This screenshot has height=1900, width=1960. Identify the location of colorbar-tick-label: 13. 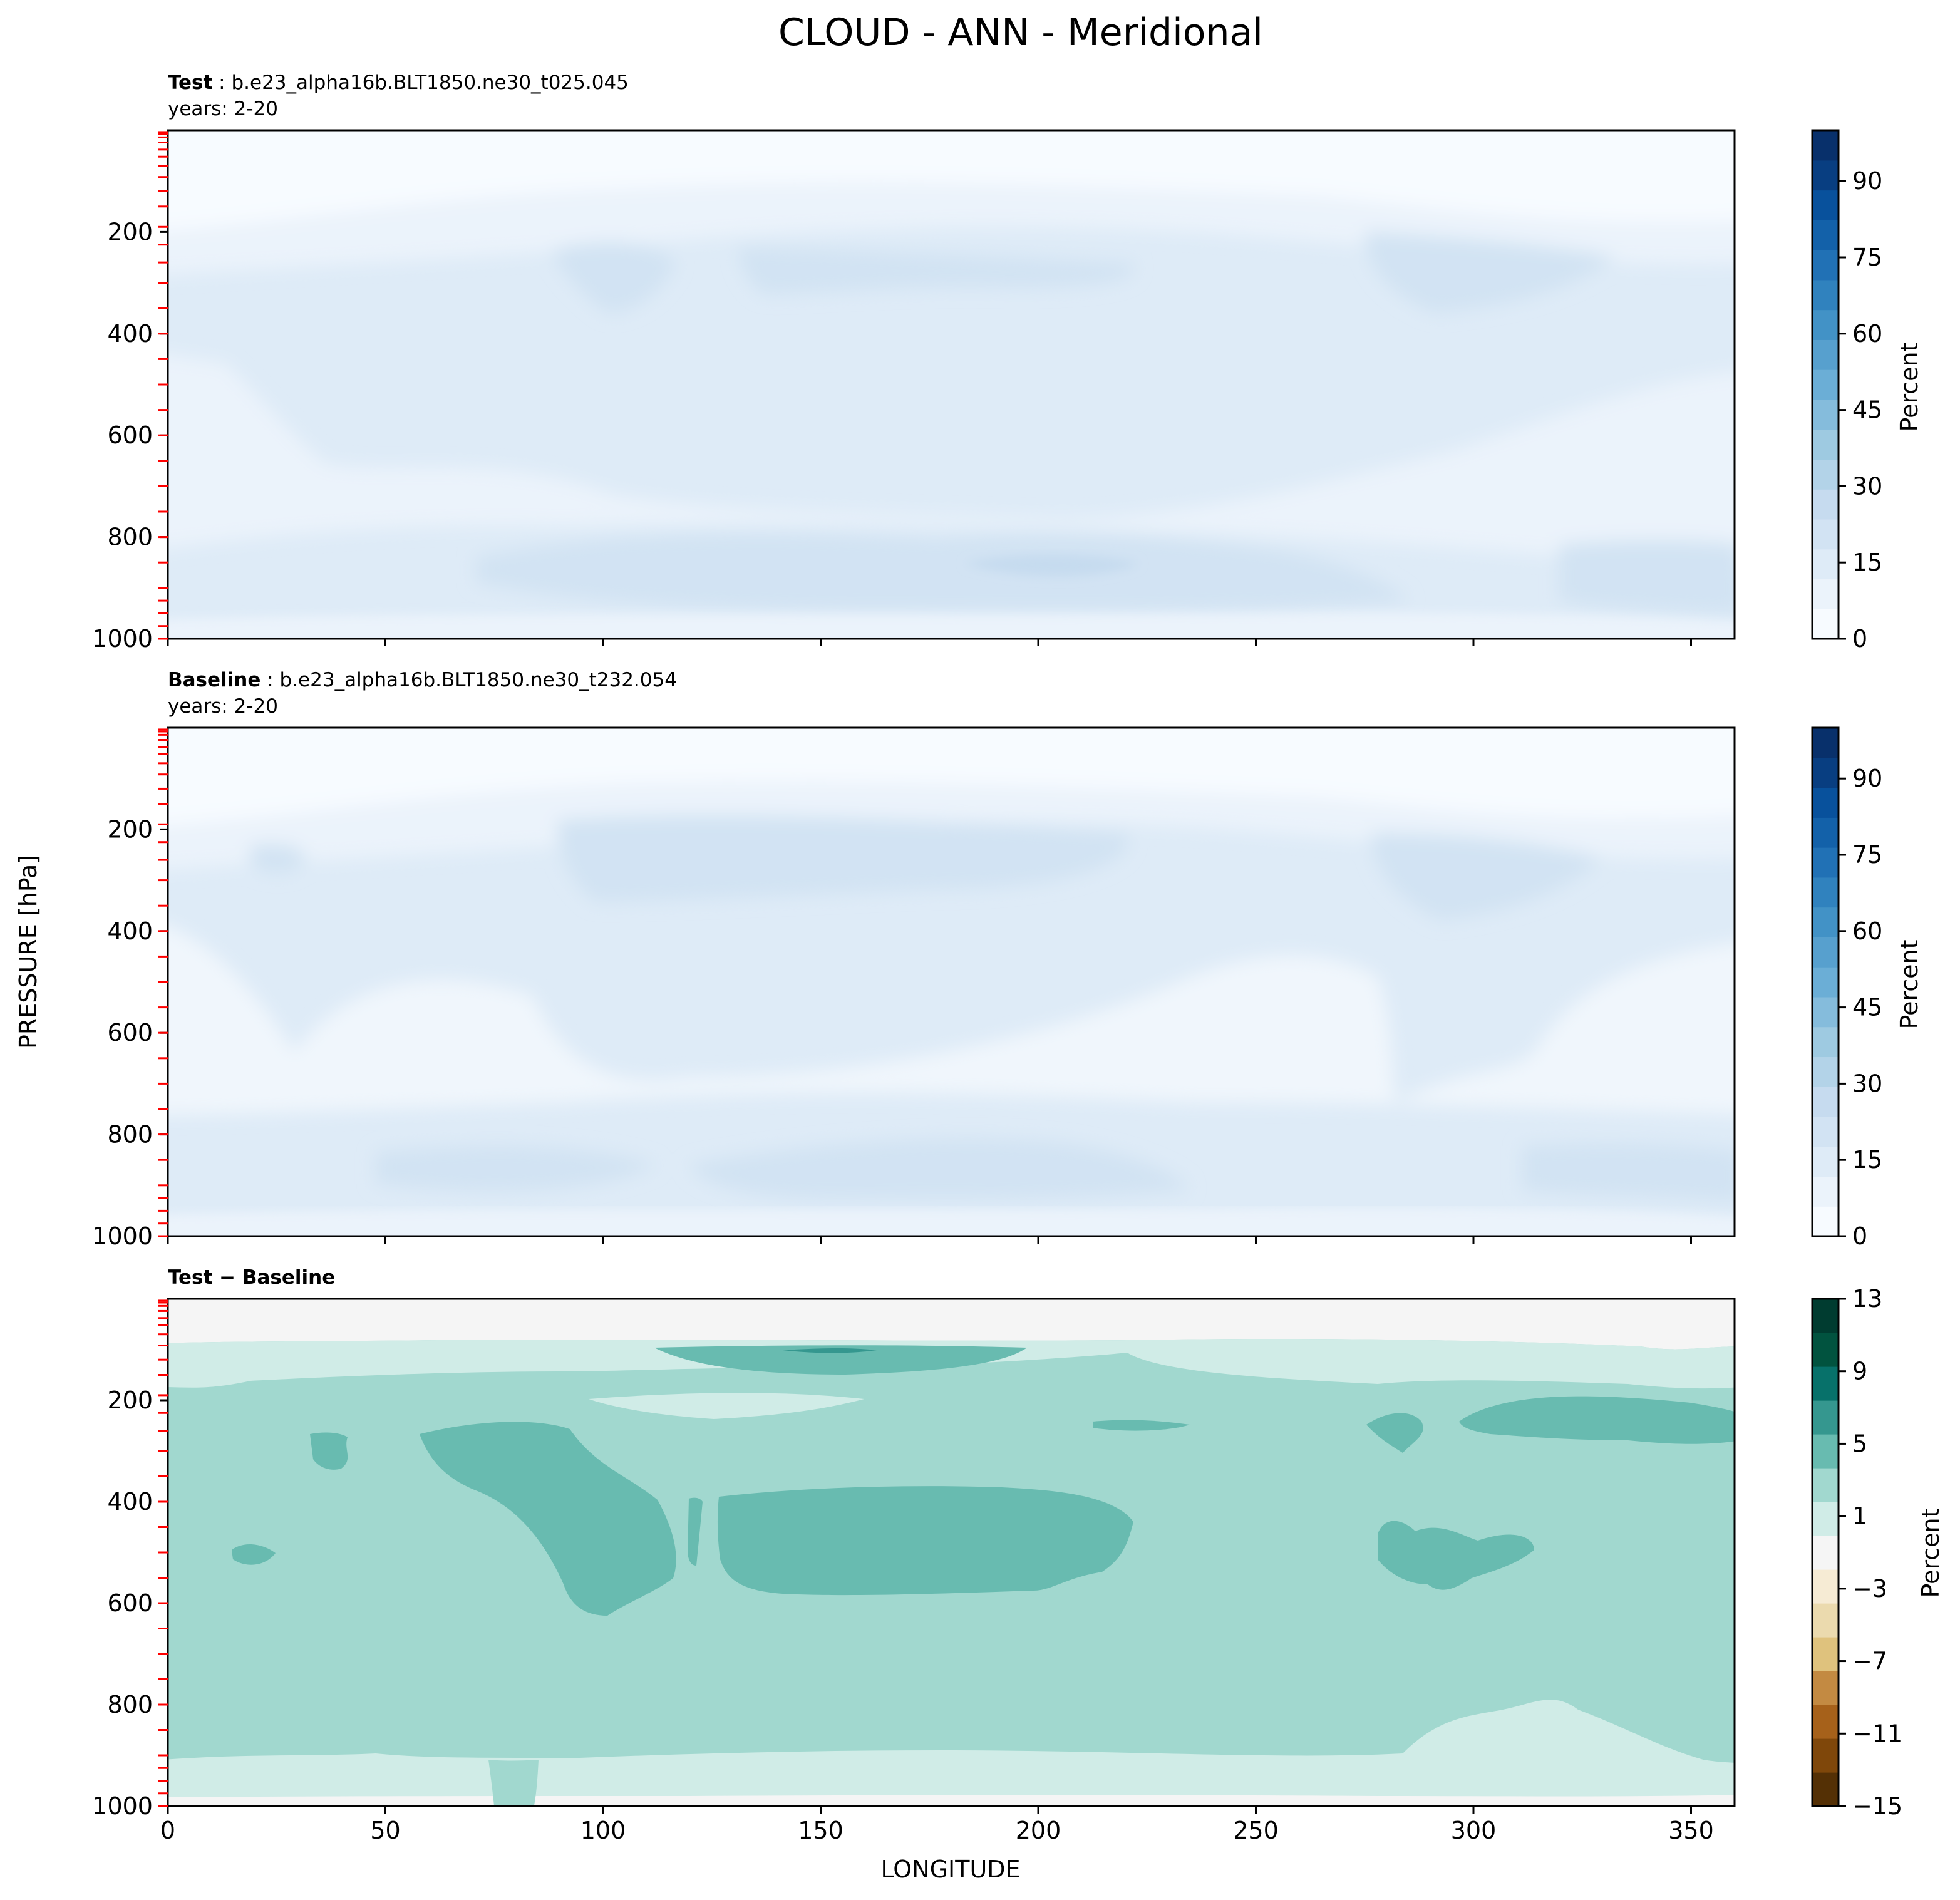
(1867, 1299).